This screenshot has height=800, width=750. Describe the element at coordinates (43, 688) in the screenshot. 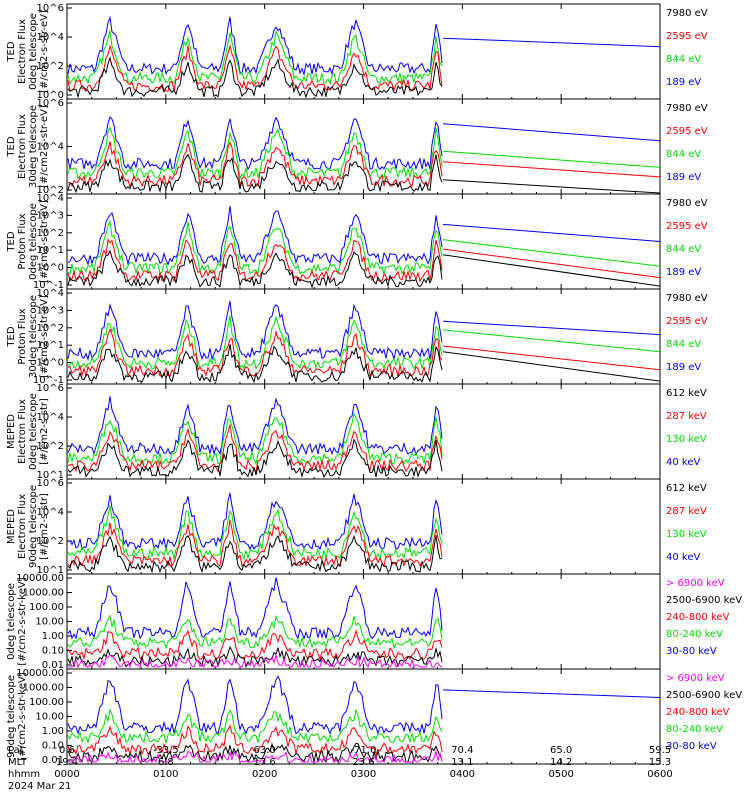

I see `y-tick-label: 1000.00` at that location.